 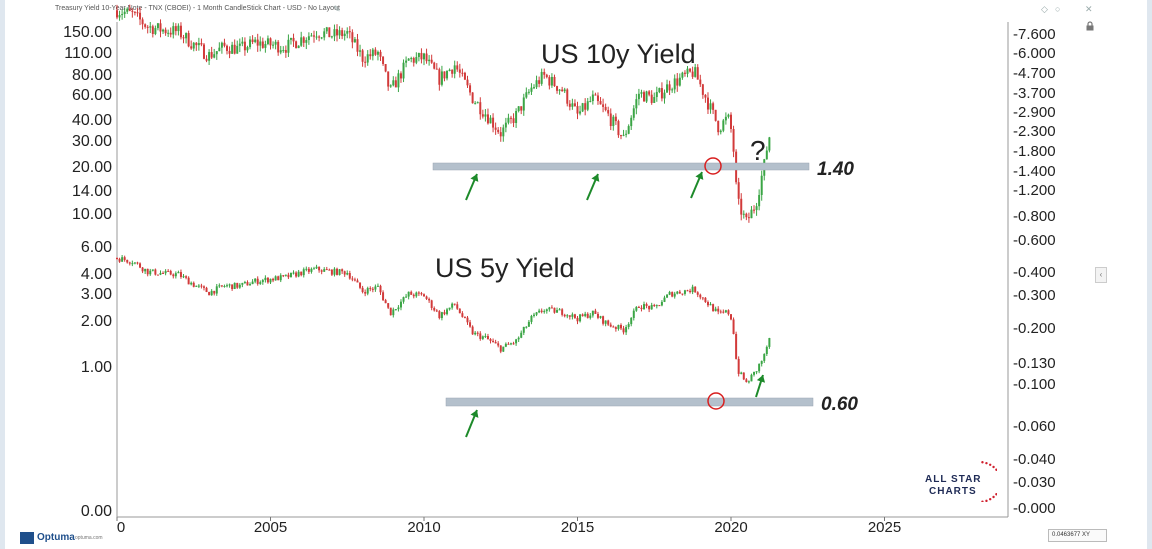 What do you see at coordinates (1101, 275) in the screenshot?
I see `collapse-panel-handle: ‹` at bounding box center [1101, 275].